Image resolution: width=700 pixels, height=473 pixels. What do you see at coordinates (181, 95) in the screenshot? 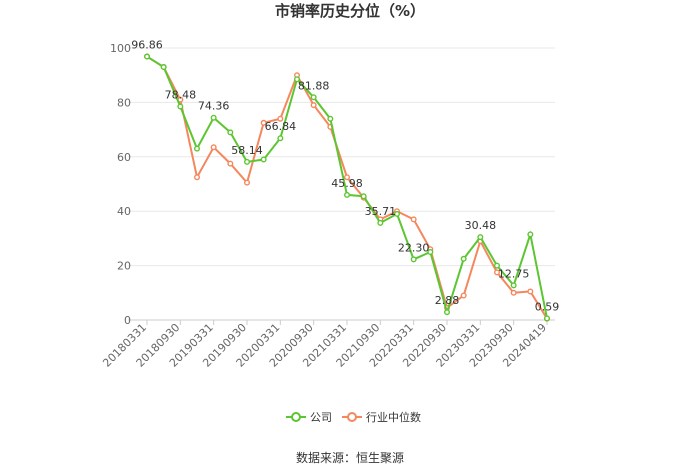
I see `data-label: 78.48` at bounding box center [181, 95].